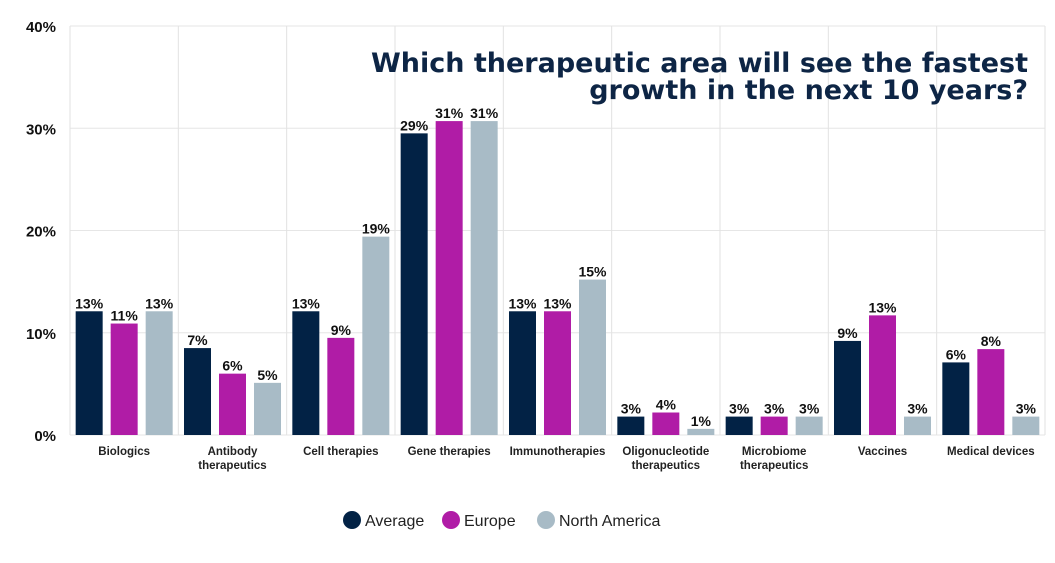 This screenshot has height=563, width=1055. What do you see at coordinates (666, 405) in the screenshot?
I see `data-label-europe: 4%` at bounding box center [666, 405].